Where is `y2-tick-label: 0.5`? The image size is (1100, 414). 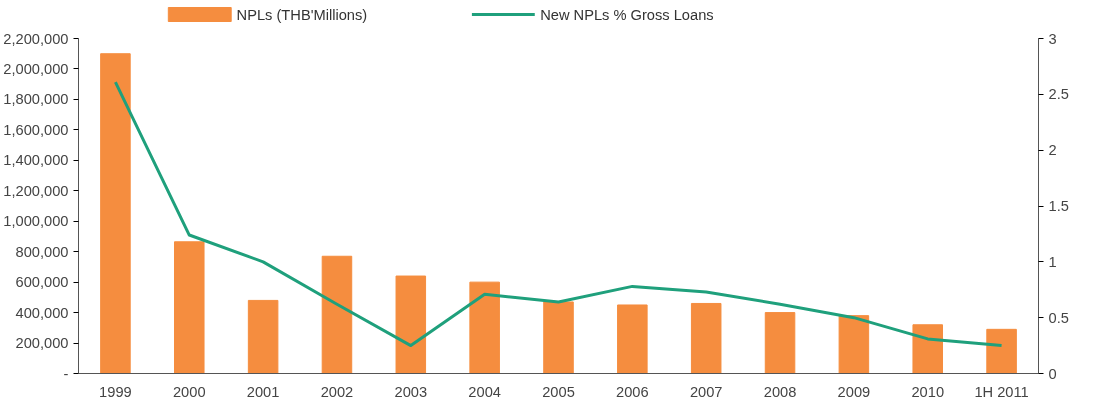 y2-tick-label: 0.5 is located at coordinates (1058, 317).